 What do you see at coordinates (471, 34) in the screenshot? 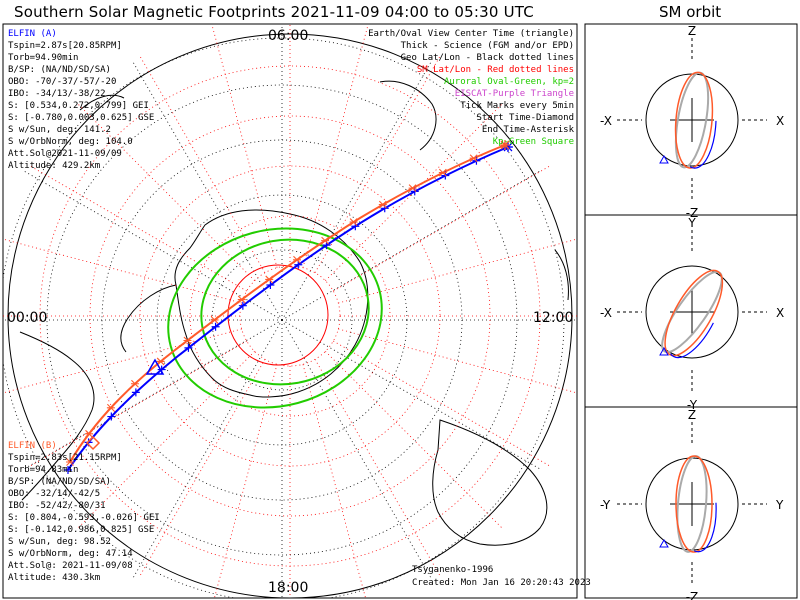
I see `legend-item: Earth/Oval View Center Time (triangle)` at bounding box center [471, 34].